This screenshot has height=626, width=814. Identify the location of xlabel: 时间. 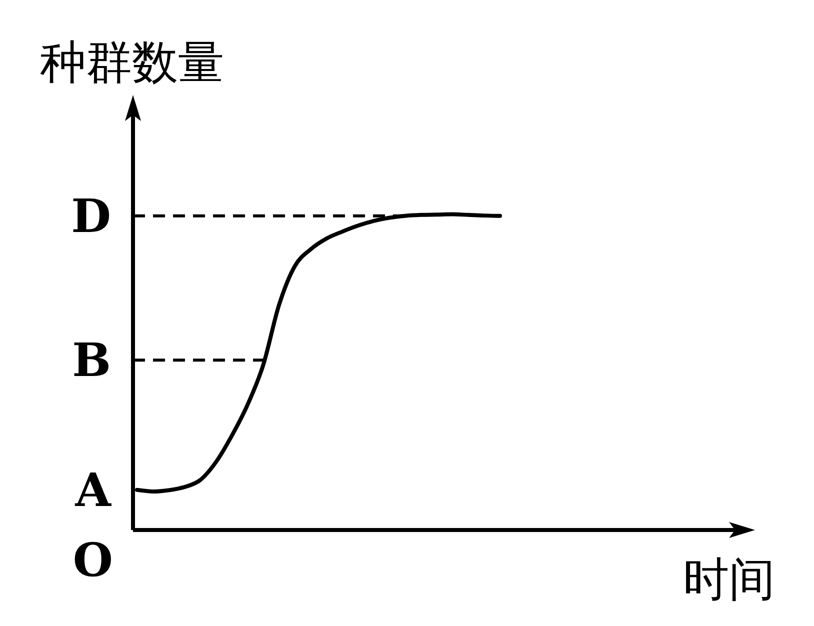
(729, 579).